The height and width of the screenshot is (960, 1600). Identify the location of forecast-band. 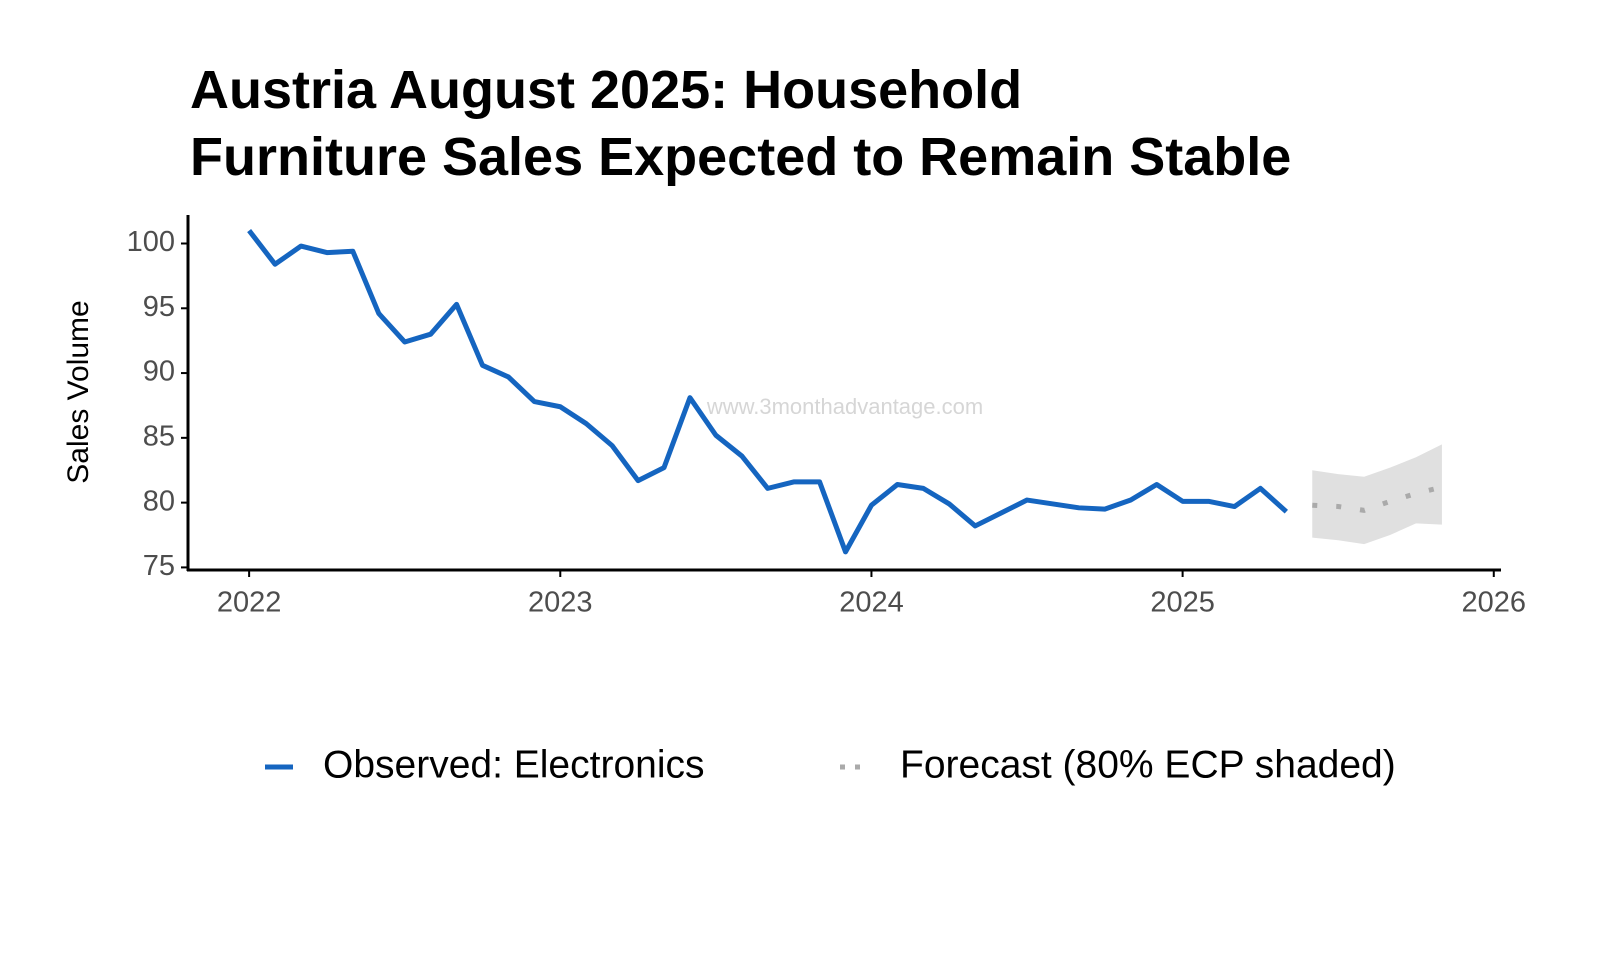
(1377, 494).